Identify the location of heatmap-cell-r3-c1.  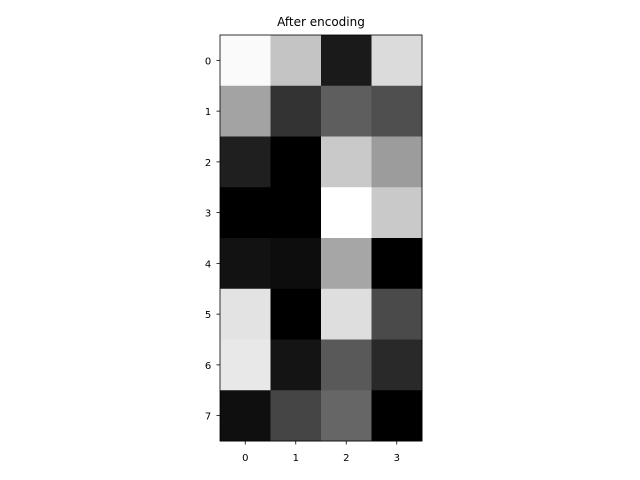
(296, 213).